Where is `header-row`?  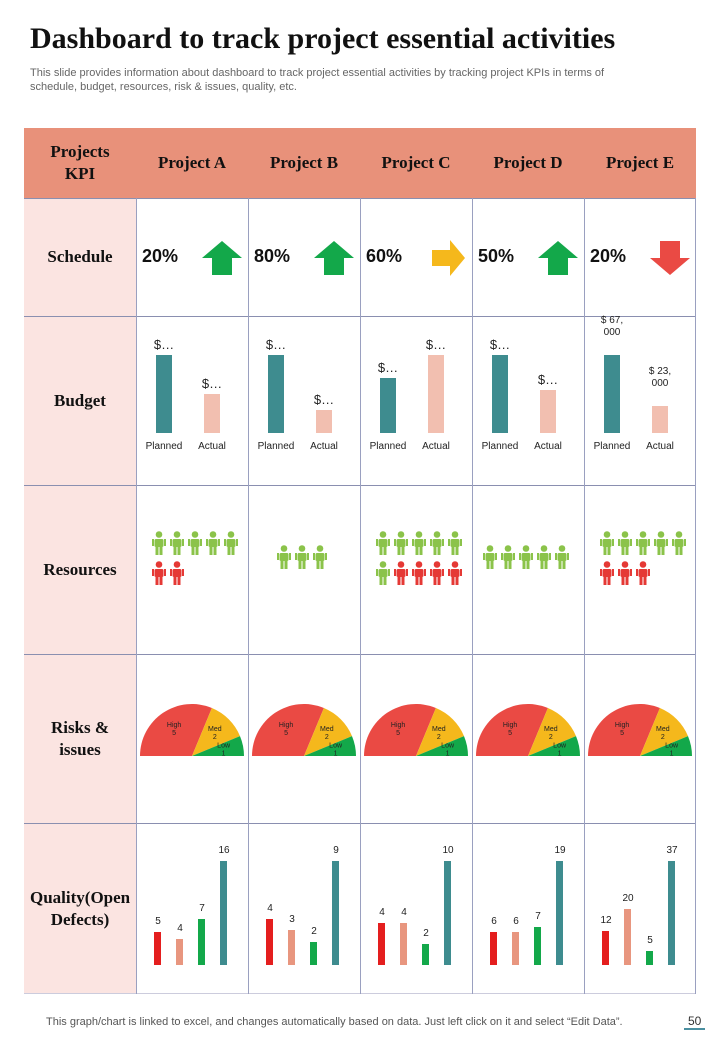
header-row is located at coordinates (360, 163).